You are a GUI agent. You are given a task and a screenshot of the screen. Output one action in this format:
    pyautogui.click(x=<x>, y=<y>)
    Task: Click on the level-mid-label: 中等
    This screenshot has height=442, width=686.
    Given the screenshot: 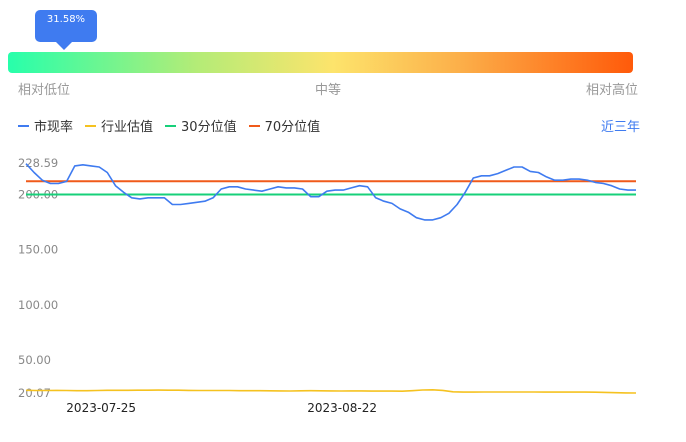 What is the action you would take?
    pyautogui.click(x=328, y=90)
    